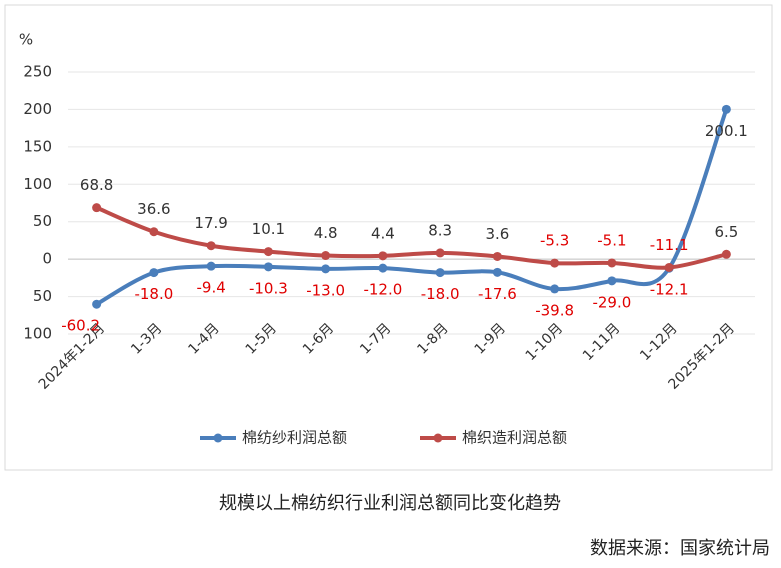 The height and width of the screenshot is (568, 781). What do you see at coordinates (669, 245) in the screenshot?
I see `data-label: -11.1` at bounding box center [669, 245].